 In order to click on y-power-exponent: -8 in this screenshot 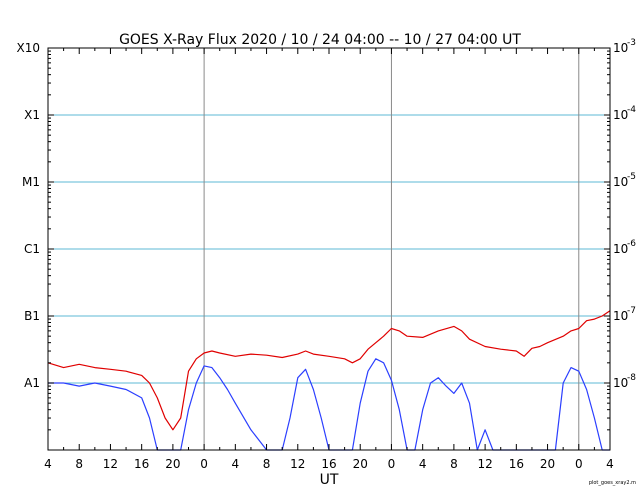, I will do `click(631, 378)`.